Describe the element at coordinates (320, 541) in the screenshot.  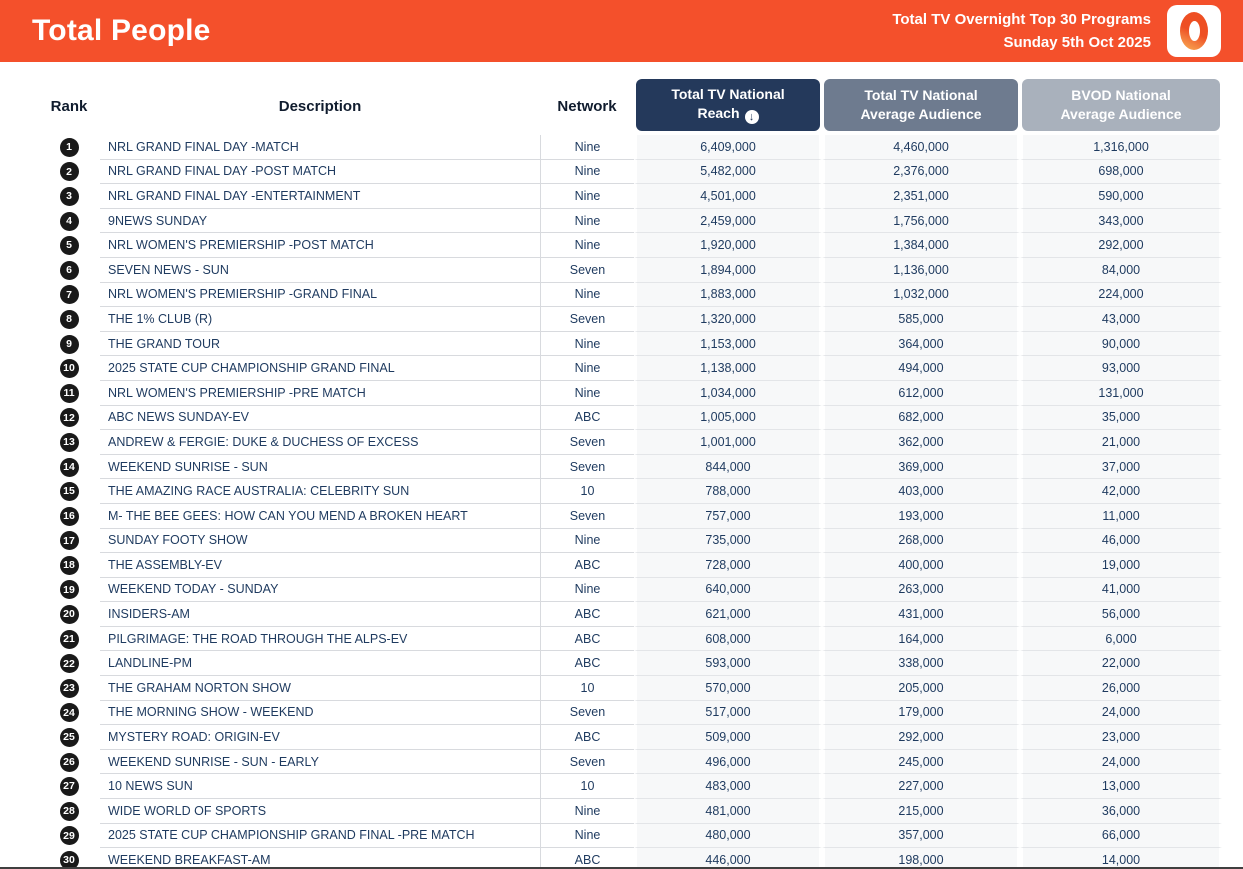
I see `program-description: SUNDAY FOOTY SHOW` at that location.